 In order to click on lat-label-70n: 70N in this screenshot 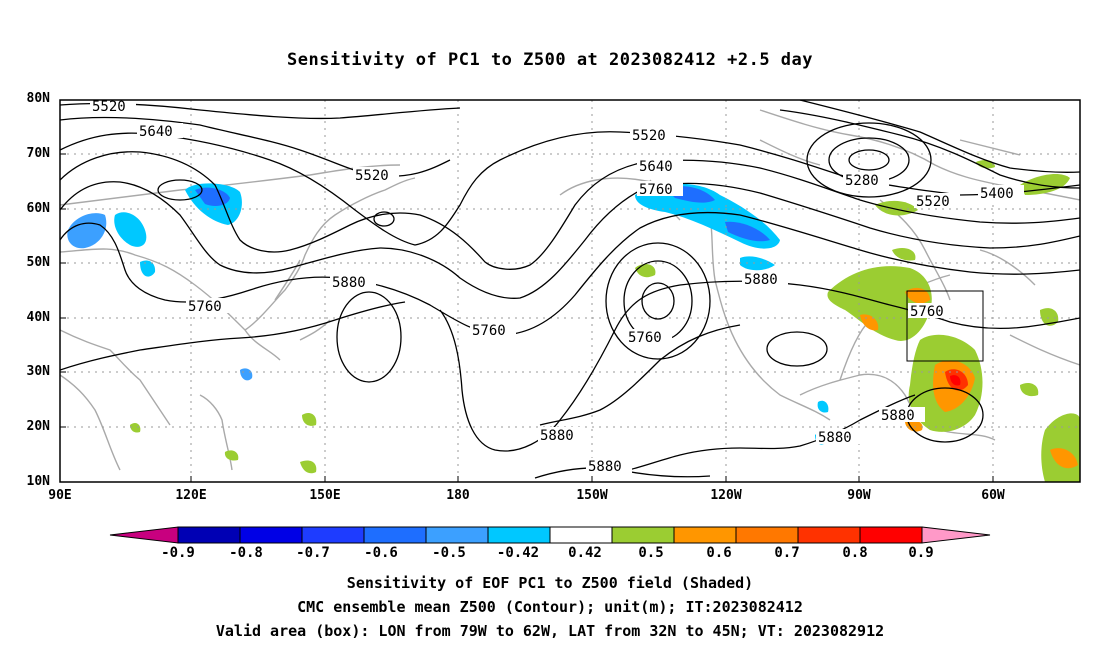, I will do `click(38, 153)`.